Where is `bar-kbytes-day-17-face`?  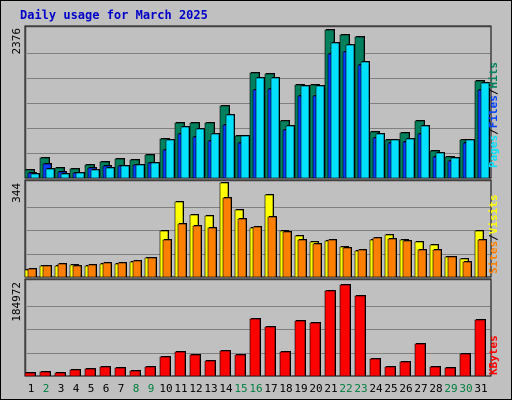 bar-kbytes-day-17-face is located at coordinates (270, 351).